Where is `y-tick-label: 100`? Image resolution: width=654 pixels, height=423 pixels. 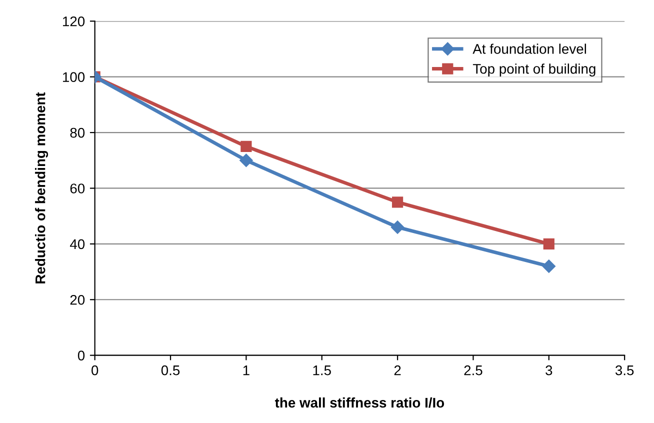
y-tick-label: 100 is located at coordinates (73, 77).